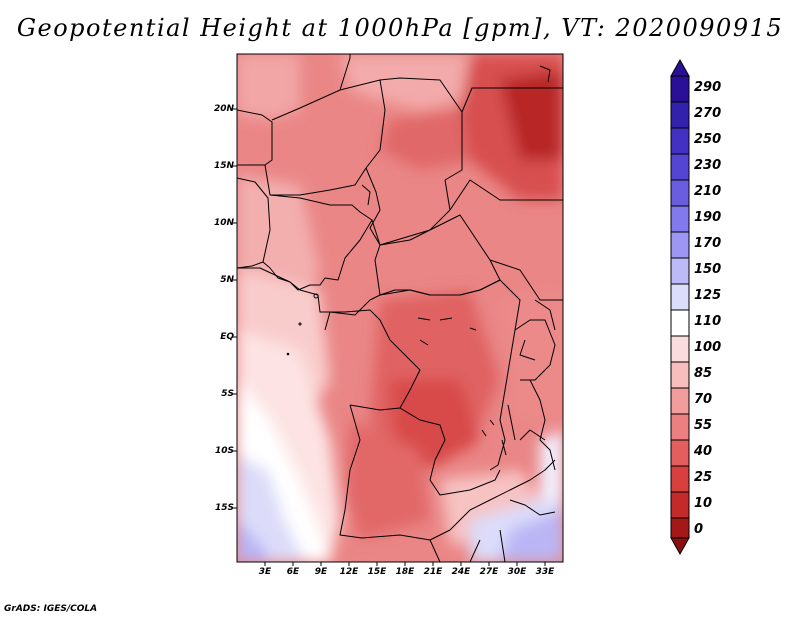 This screenshot has height=618, width=800. Describe the element at coordinates (224, 508) in the screenshot. I see `lat-label-15s: 15S` at that location.